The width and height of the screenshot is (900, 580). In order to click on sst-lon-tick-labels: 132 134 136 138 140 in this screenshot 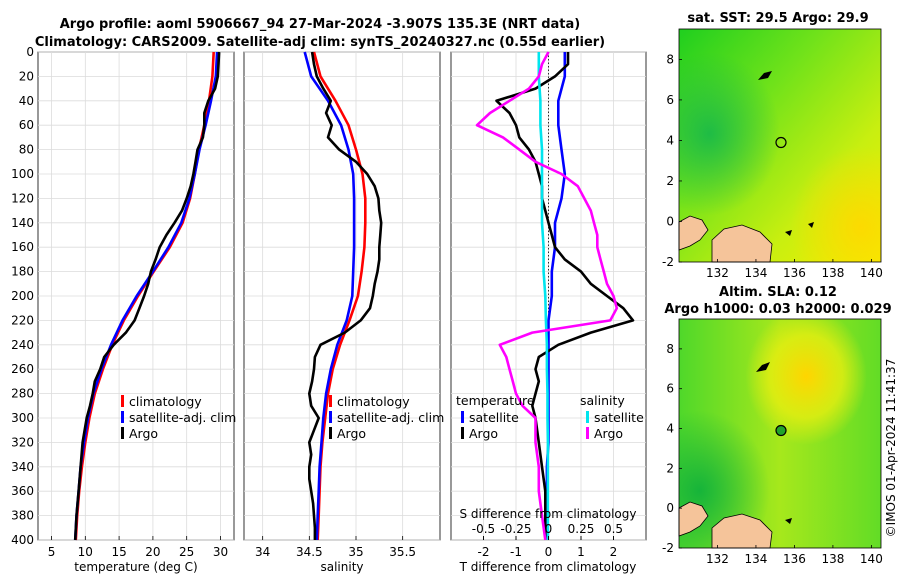, I will do `click(794, 269)`.